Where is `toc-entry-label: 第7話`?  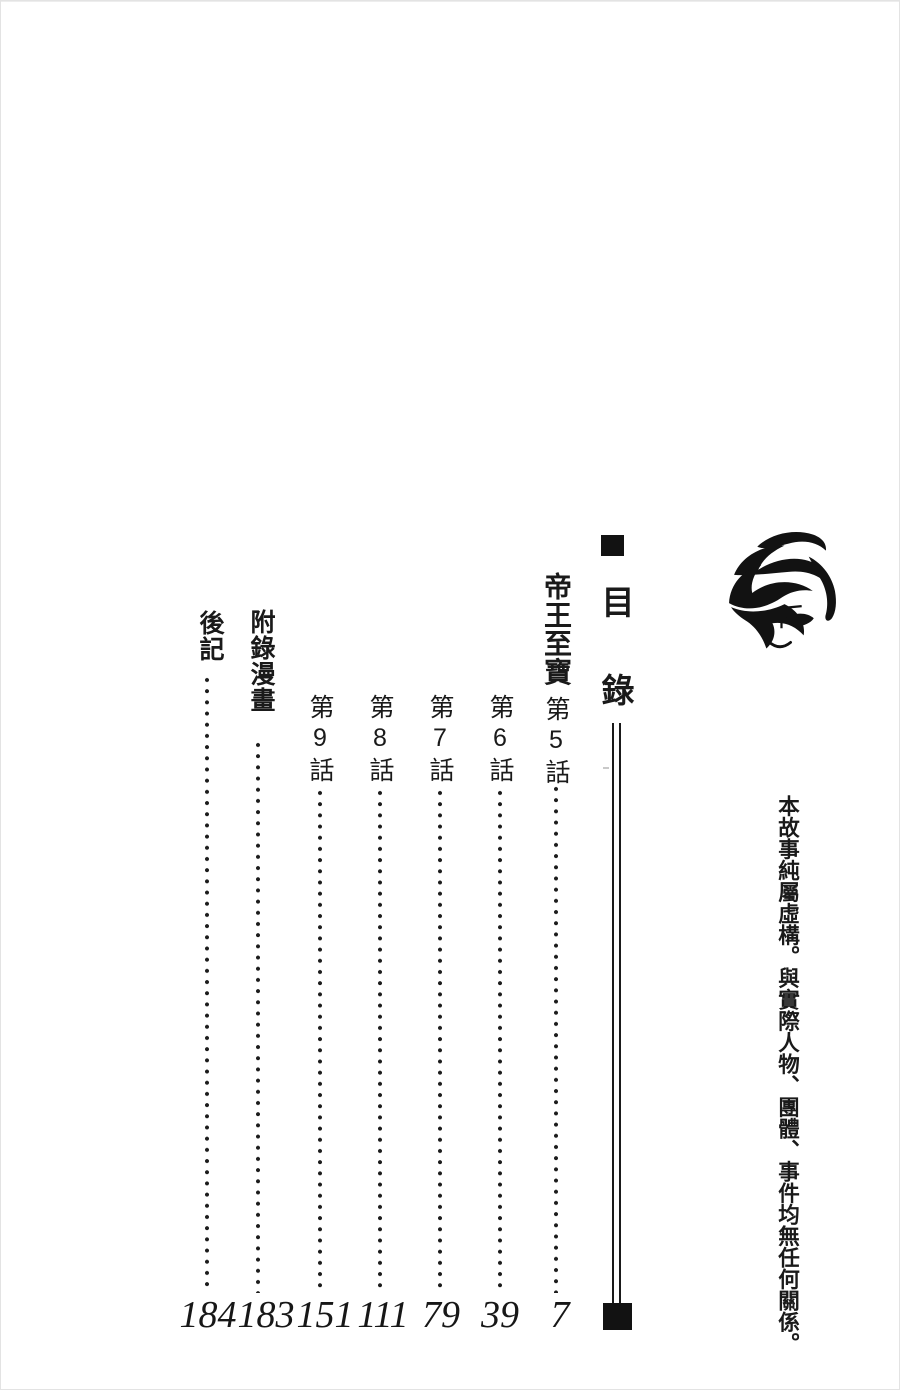
toc-entry-label: 第7話 is located at coordinates (440, 740).